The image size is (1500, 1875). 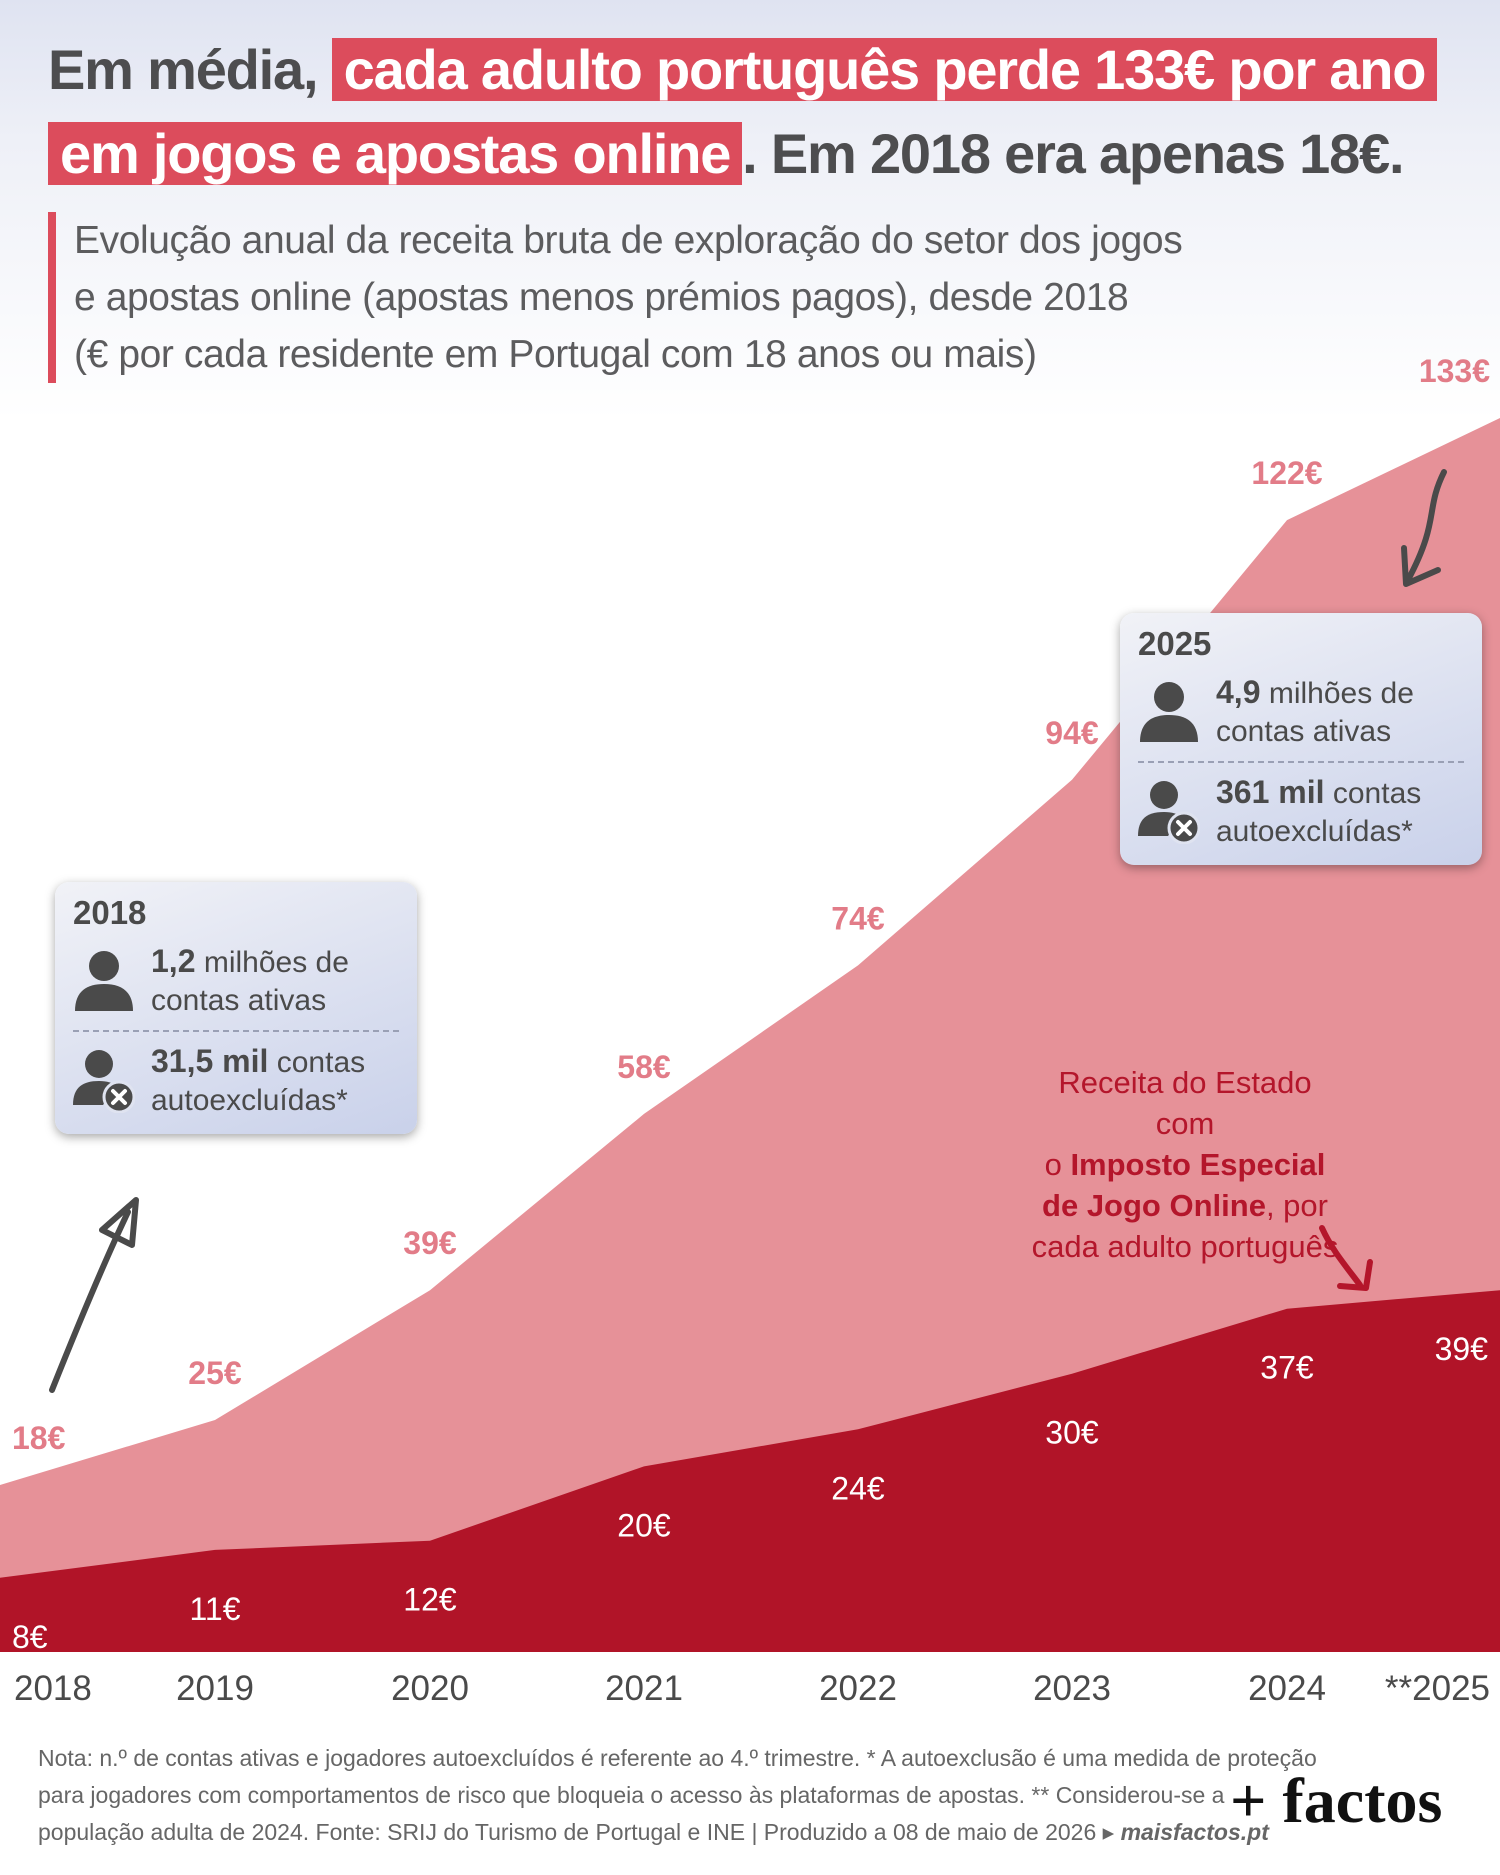 What do you see at coordinates (1175, 643) in the screenshot?
I see `box-2025-year: 2025` at bounding box center [1175, 643].